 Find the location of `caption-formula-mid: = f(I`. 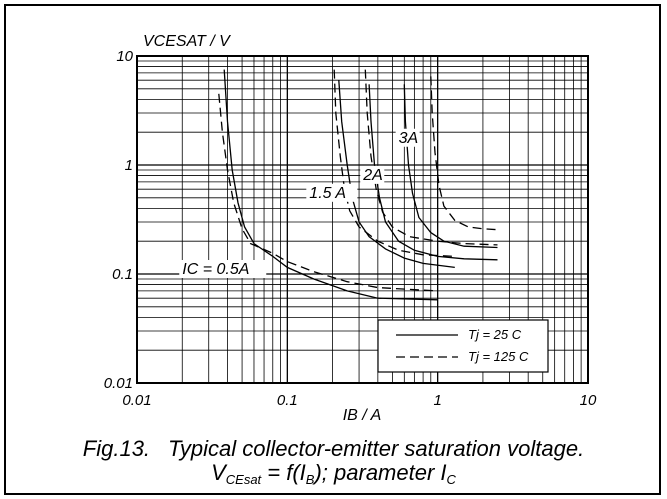

caption-formula-mid: = f(I is located at coordinates (283, 472).